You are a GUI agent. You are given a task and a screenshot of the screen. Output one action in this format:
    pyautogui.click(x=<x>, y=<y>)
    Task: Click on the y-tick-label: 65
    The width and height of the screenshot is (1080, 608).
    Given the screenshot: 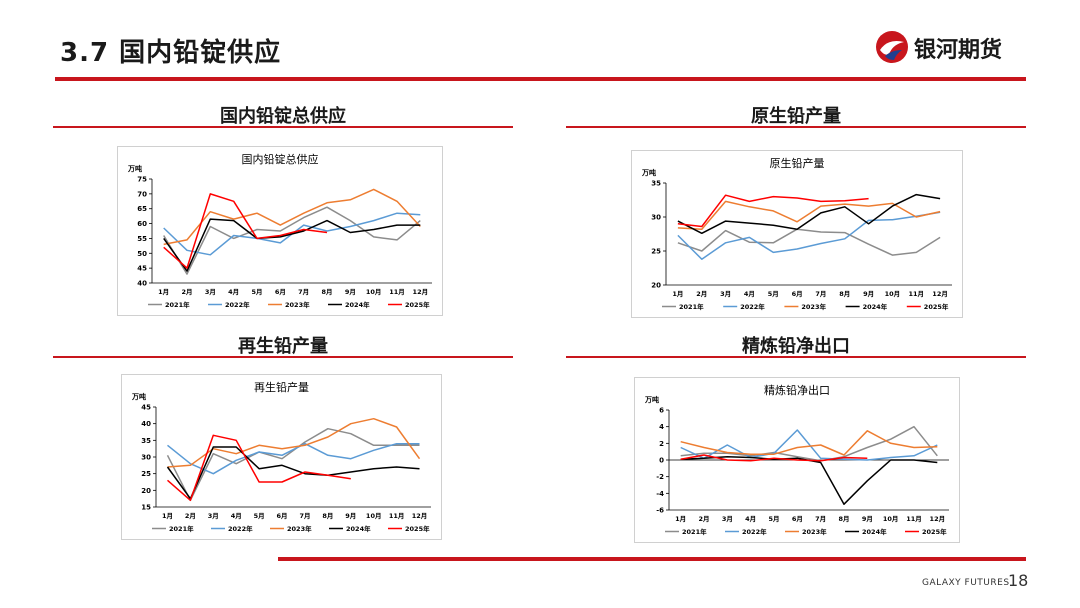 What is the action you would take?
    pyautogui.click(x=142, y=209)
    